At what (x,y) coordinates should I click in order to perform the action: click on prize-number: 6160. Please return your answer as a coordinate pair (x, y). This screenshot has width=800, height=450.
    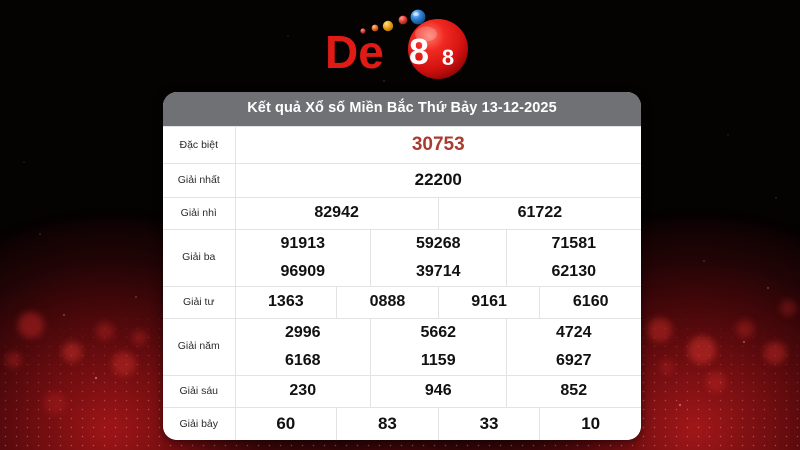
    Looking at the image, I should click on (590, 302).